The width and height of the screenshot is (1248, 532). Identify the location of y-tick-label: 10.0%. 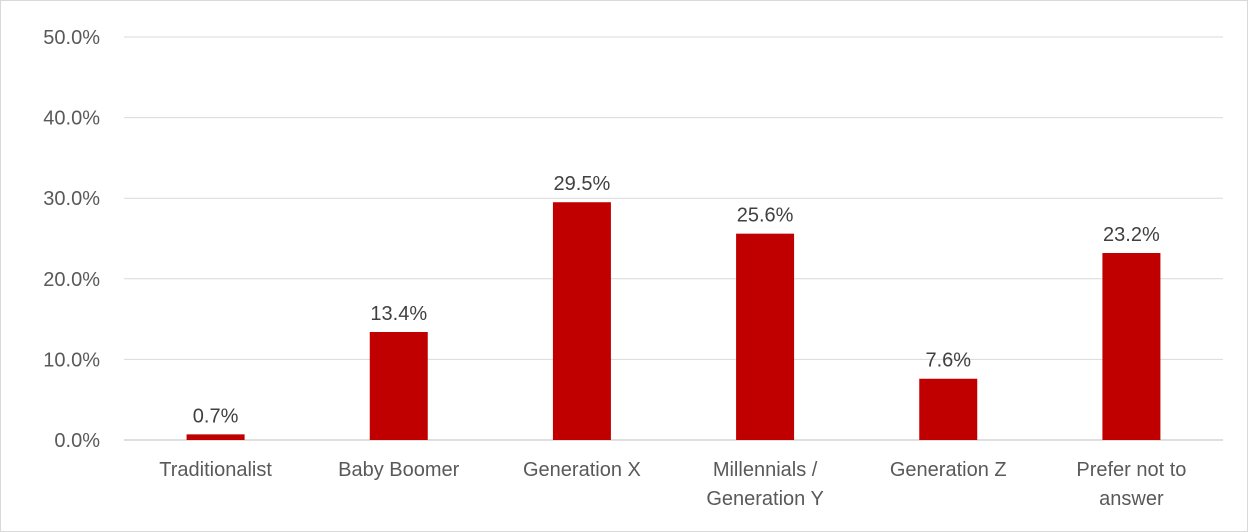
(71, 360).